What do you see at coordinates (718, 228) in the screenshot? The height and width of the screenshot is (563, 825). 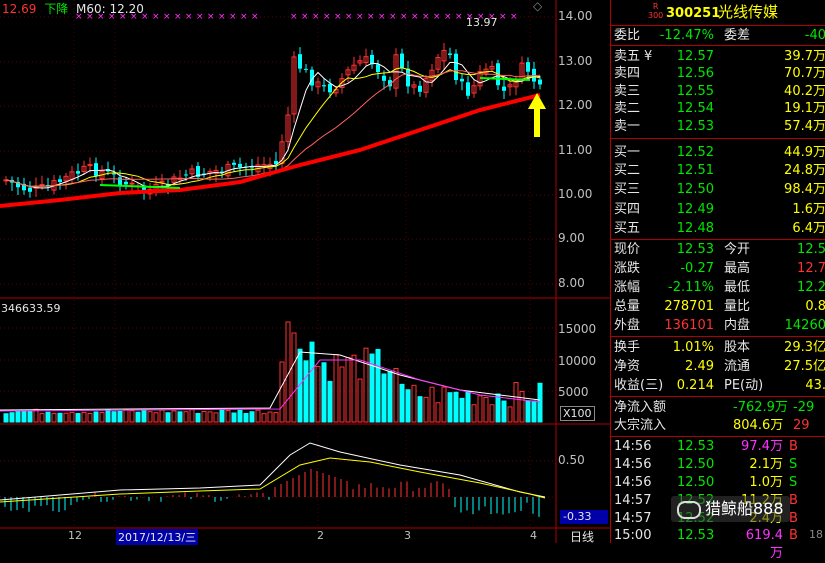 I see `bid-row: 买五 12.48 6.4万` at bounding box center [718, 228].